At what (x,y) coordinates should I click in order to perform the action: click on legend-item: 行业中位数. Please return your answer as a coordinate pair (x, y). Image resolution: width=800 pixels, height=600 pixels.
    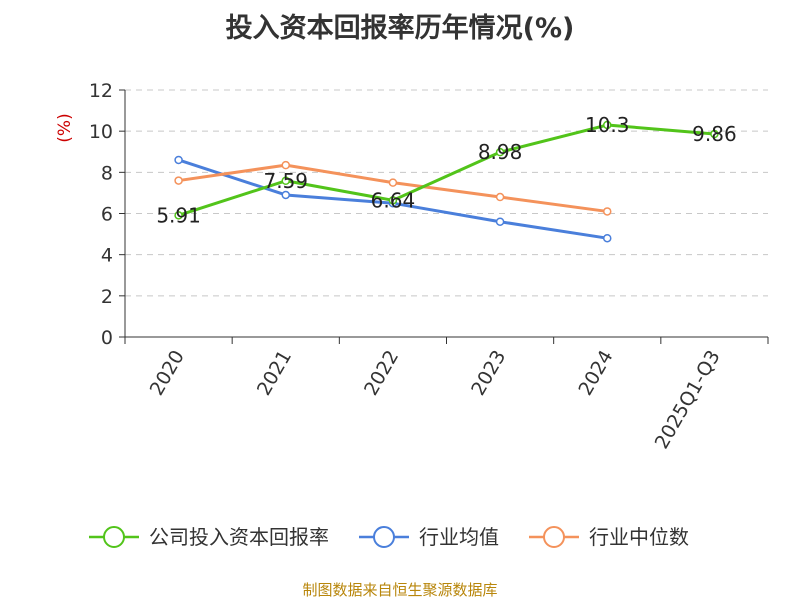
    Looking at the image, I should click on (609, 537).